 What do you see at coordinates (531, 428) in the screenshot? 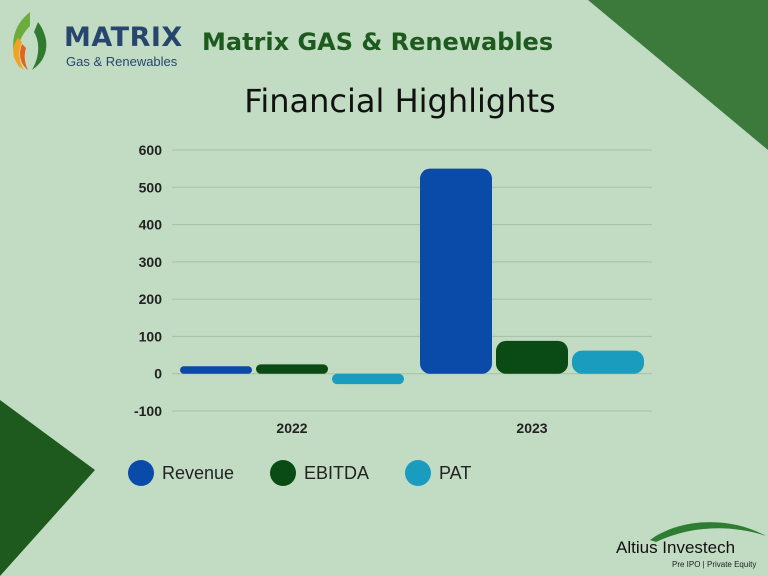
I see `x-tick-label: 2023` at bounding box center [531, 428].